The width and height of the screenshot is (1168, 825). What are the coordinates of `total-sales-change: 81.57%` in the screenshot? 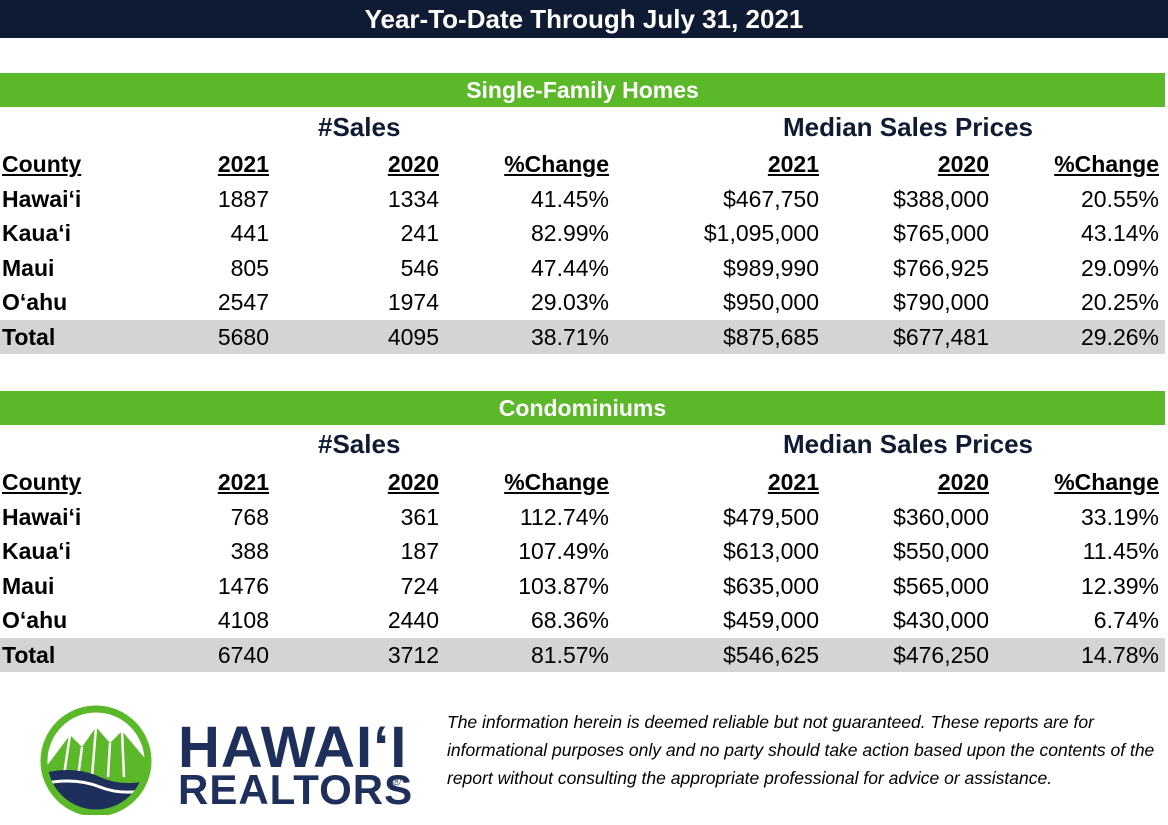 It's located at (530, 654).